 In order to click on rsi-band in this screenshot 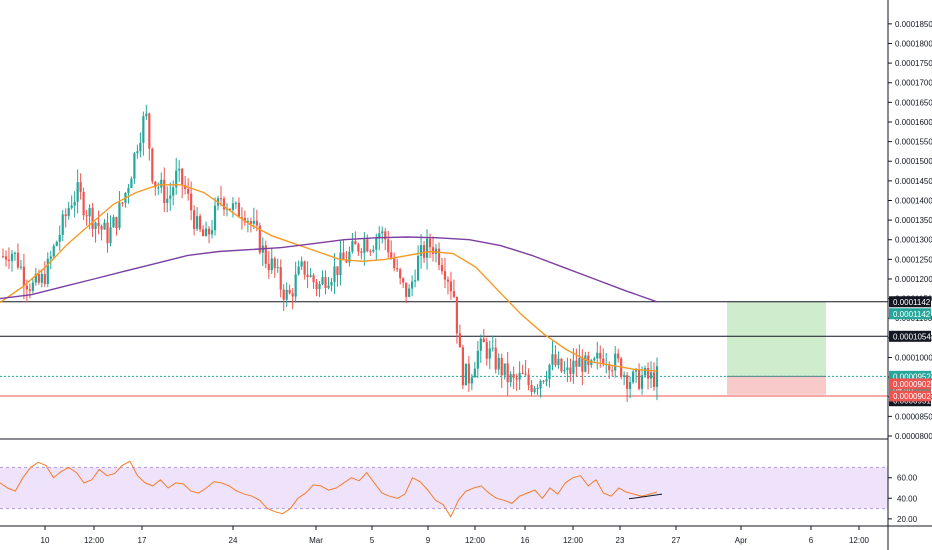, I will do `click(444, 488)`.